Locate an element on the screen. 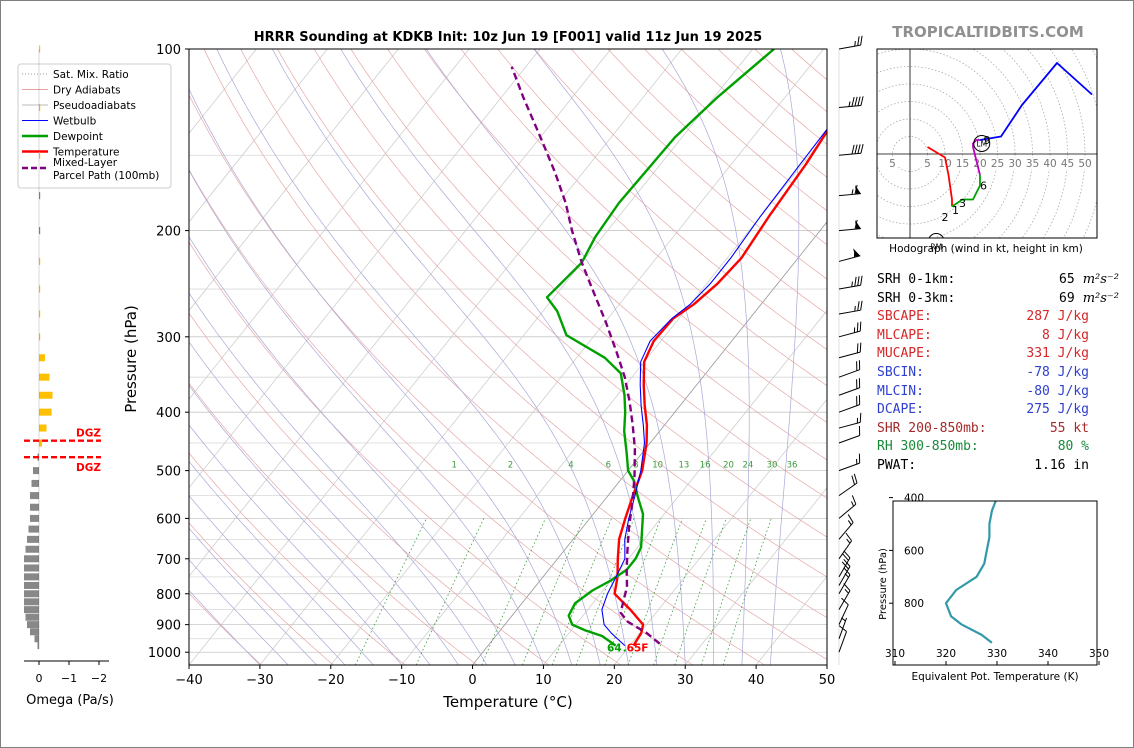 The image size is (1134, 748). stat-value-number: 69 is located at coordinates (1067, 298).